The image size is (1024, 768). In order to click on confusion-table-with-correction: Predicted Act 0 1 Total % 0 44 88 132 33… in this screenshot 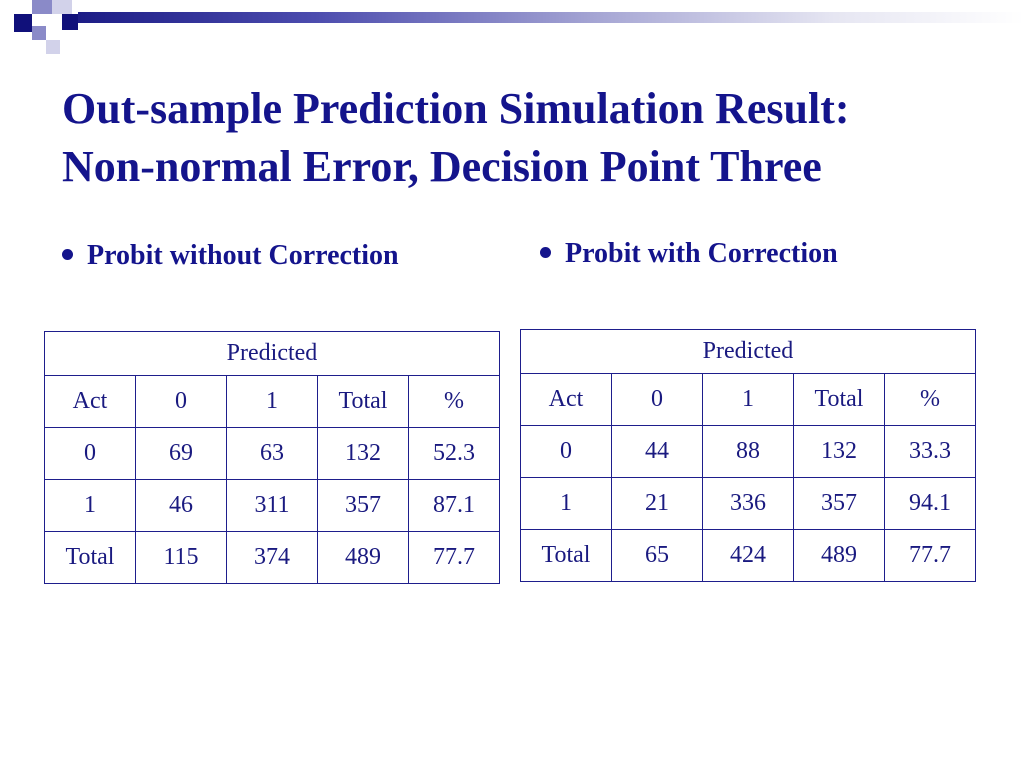, I will do `click(748, 455)`.